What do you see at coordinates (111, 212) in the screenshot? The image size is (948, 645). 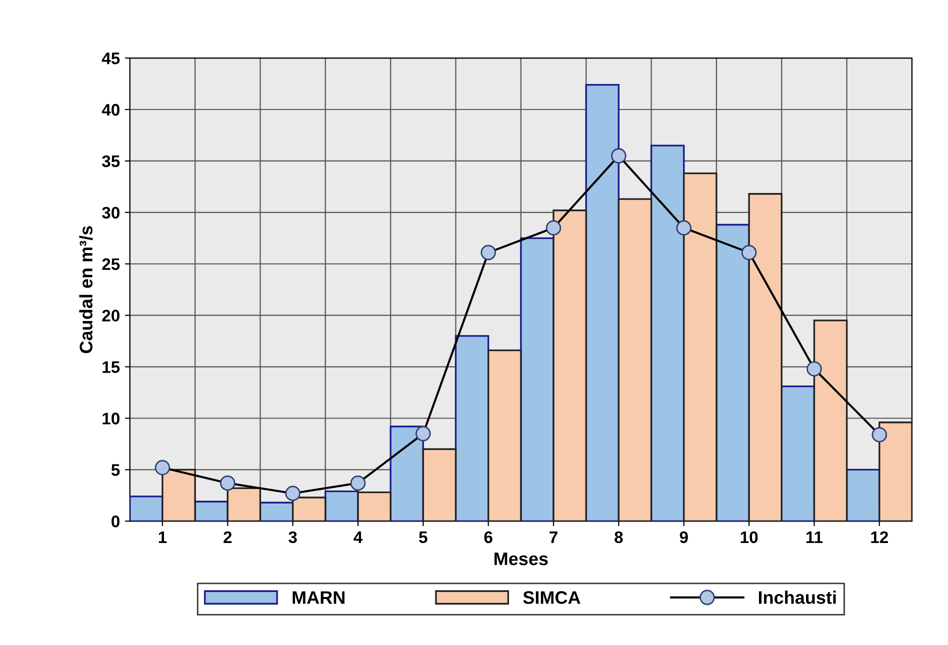 I see `y-tick-label: 30` at bounding box center [111, 212].